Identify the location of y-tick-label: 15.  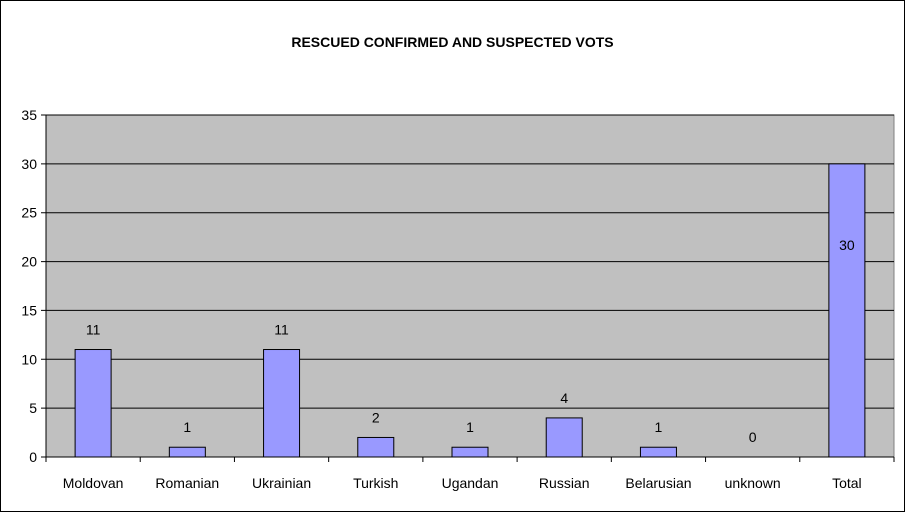
(29, 310).